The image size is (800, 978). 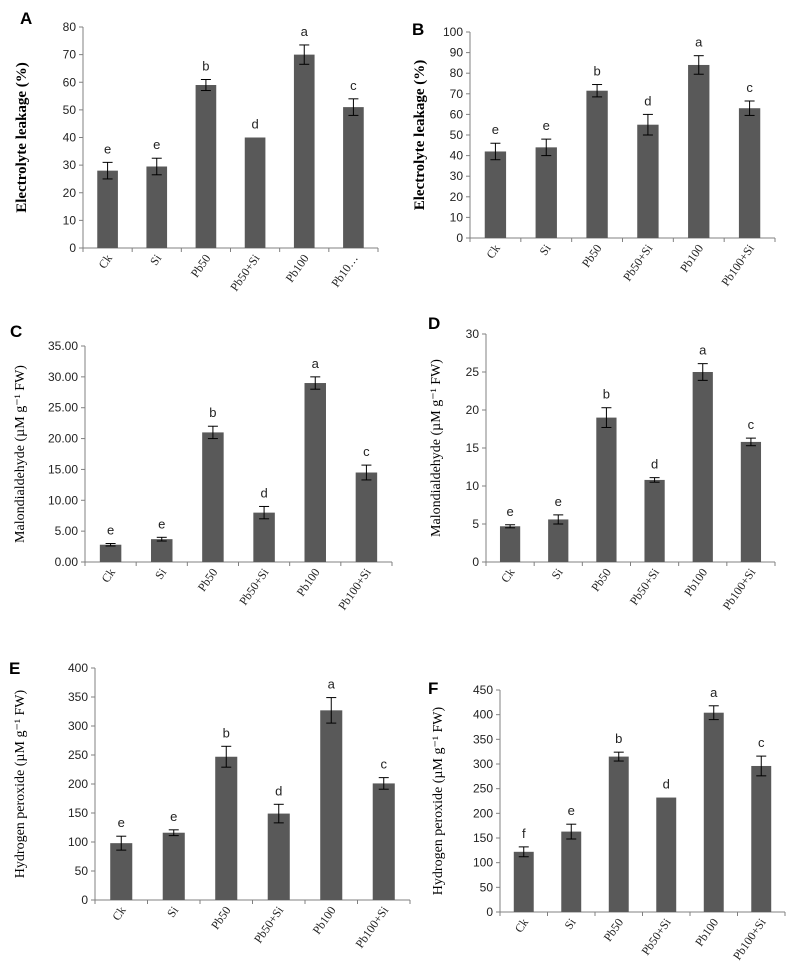 What do you see at coordinates (70, 138) in the screenshot?
I see `y-tick-label: 40` at bounding box center [70, 138].